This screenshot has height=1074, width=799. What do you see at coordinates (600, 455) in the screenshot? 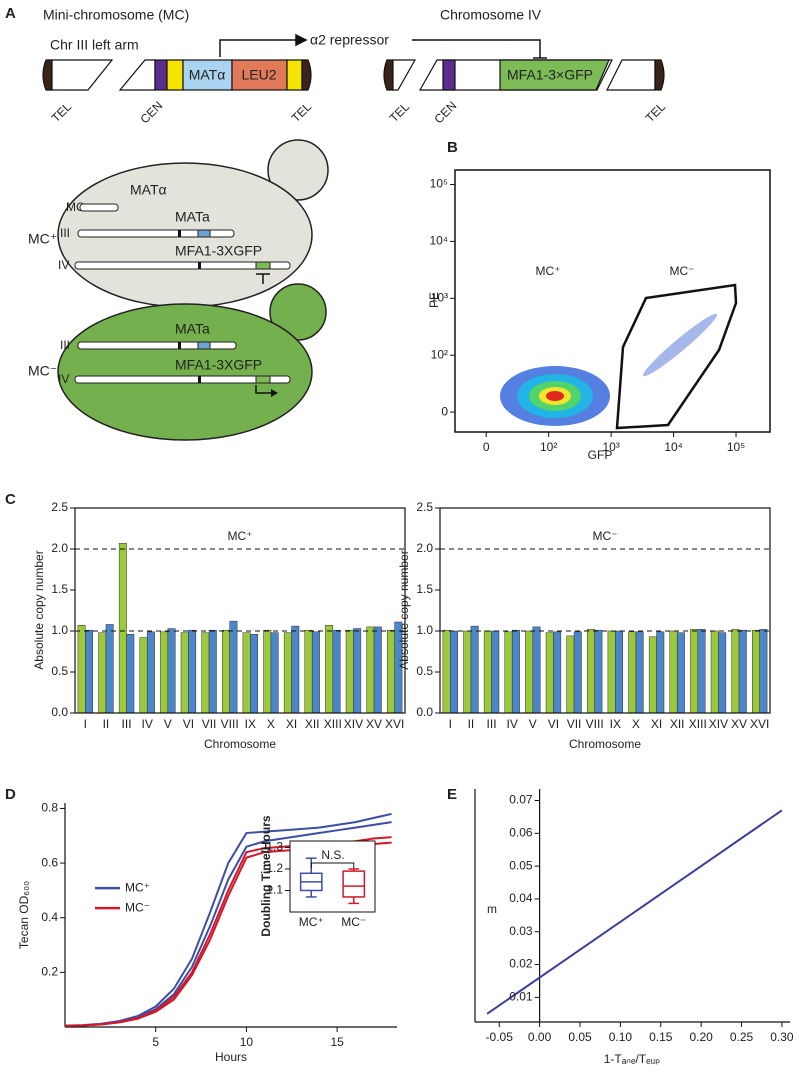
I see `x-axis-label: GFP` at bounding box center [600, 455].